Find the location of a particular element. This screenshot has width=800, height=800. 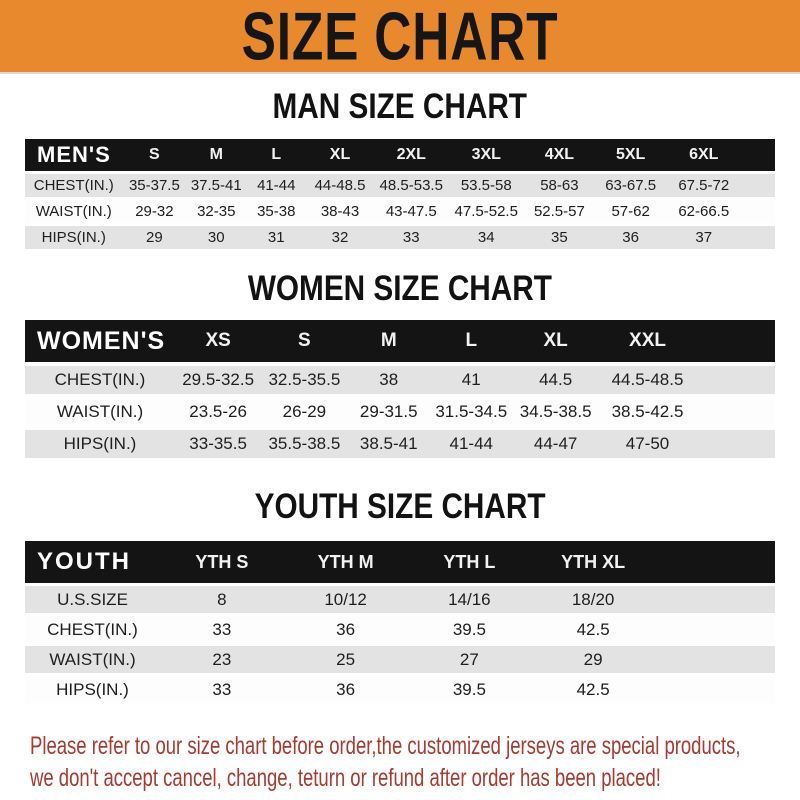

size-value: 34.5-38.5 is located at coordinates (555, 411).